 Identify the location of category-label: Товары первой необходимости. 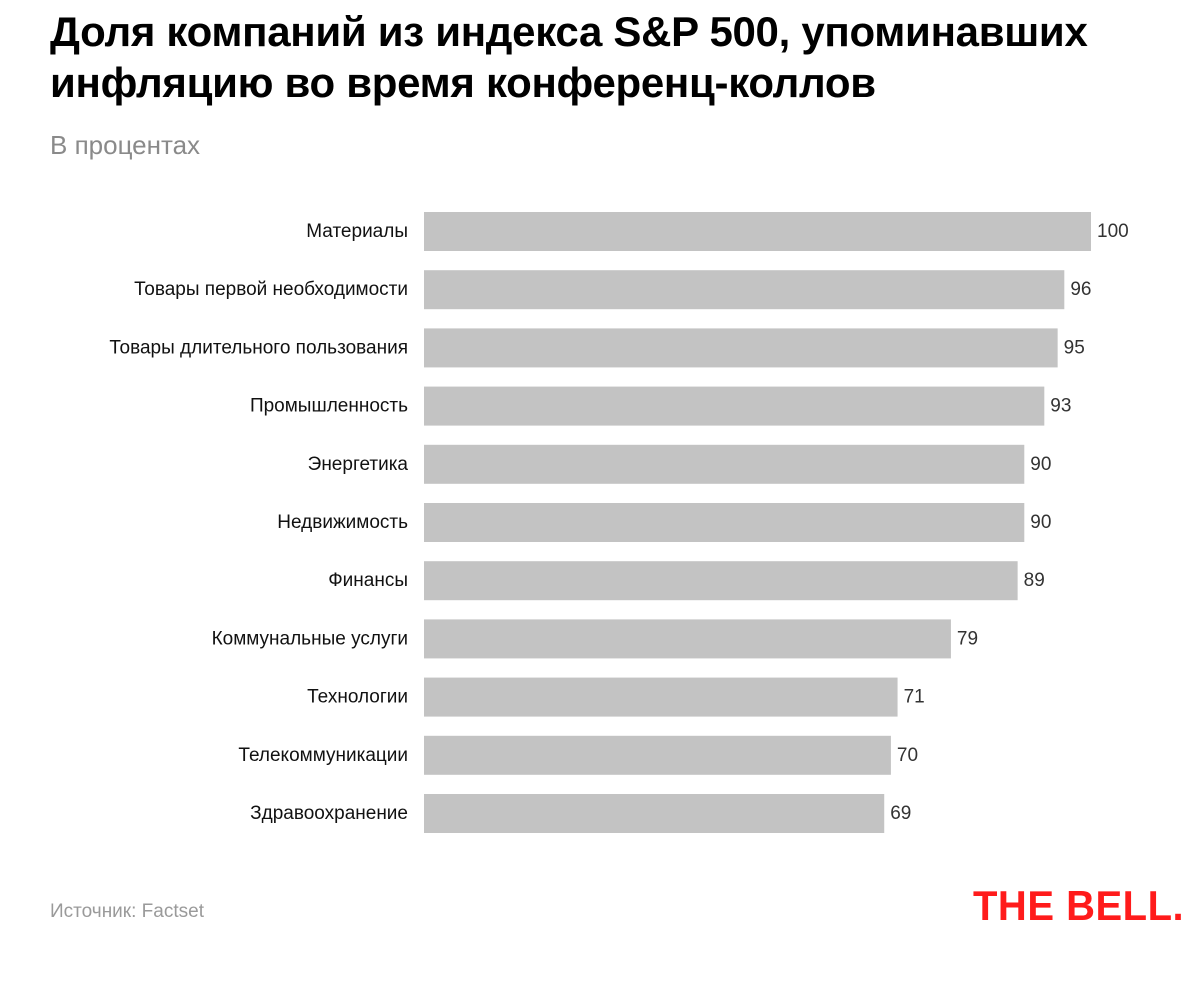
(271, 289).